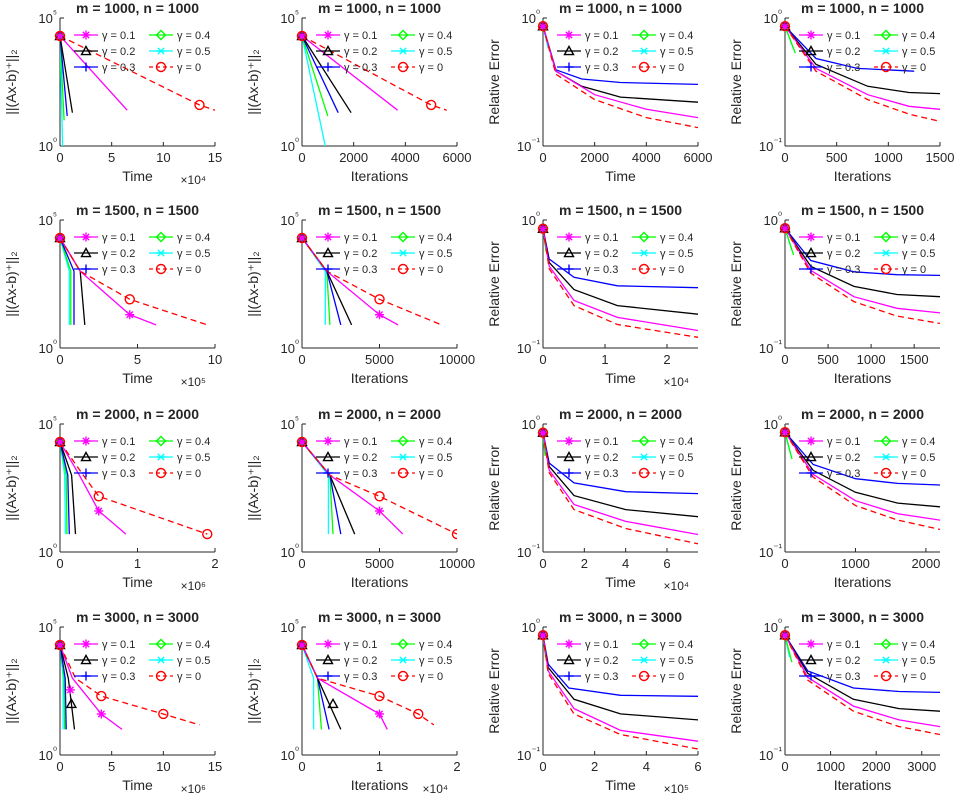 The height and width of the screenshot is (807, 956). I want to click on chart-8-legend-marker-g0-shape, so click(886, 269).